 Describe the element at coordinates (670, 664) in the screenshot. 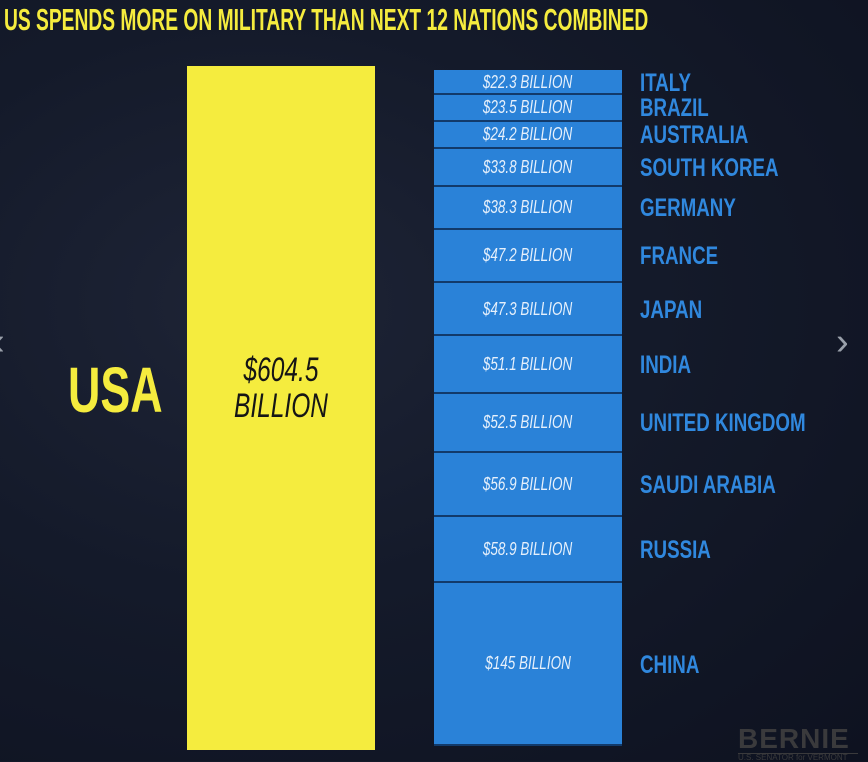

I see `country-label: CHINA` at that location.